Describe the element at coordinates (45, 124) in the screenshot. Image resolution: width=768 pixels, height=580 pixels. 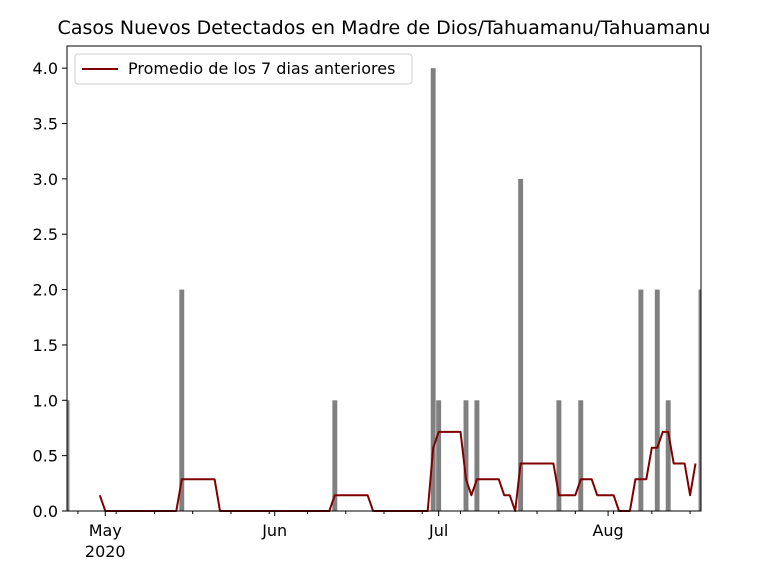
I see `y-tick-label: 3.5` at that location.